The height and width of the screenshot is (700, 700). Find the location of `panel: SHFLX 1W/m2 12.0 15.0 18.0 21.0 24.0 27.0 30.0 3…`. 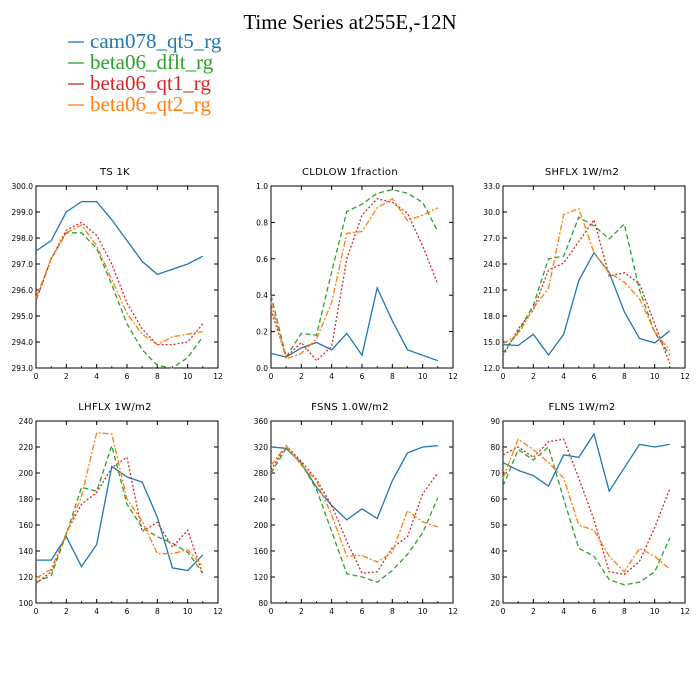

panel: SHFLX 1W/m2 12.0 15.0 18.0 21.0 24.0 27.0 30.0 3… is located at coordinates (586, 274).